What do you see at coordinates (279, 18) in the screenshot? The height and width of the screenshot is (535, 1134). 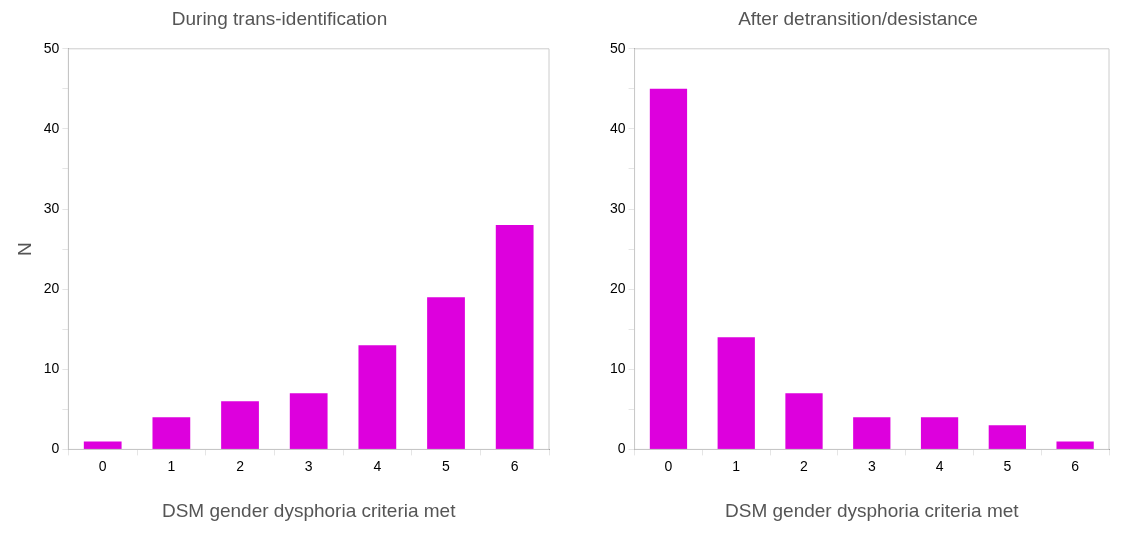 I see `chart-title: During trans-identification` at bounding box center [279, 18].